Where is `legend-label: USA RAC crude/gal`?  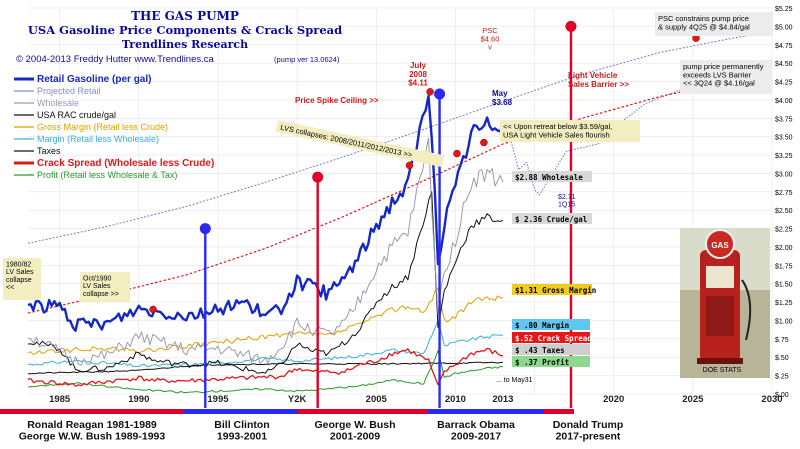
legend-label: USA RAC crude/gal is located at coordinates (76, 115).